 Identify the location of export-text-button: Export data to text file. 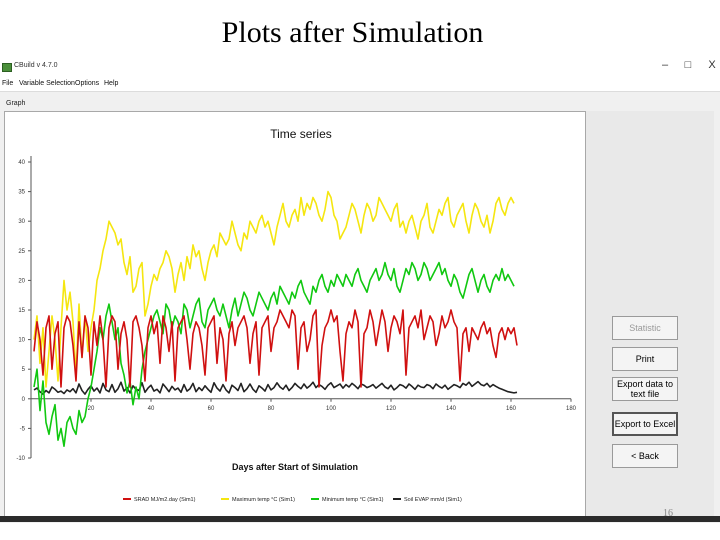
(645, 389).